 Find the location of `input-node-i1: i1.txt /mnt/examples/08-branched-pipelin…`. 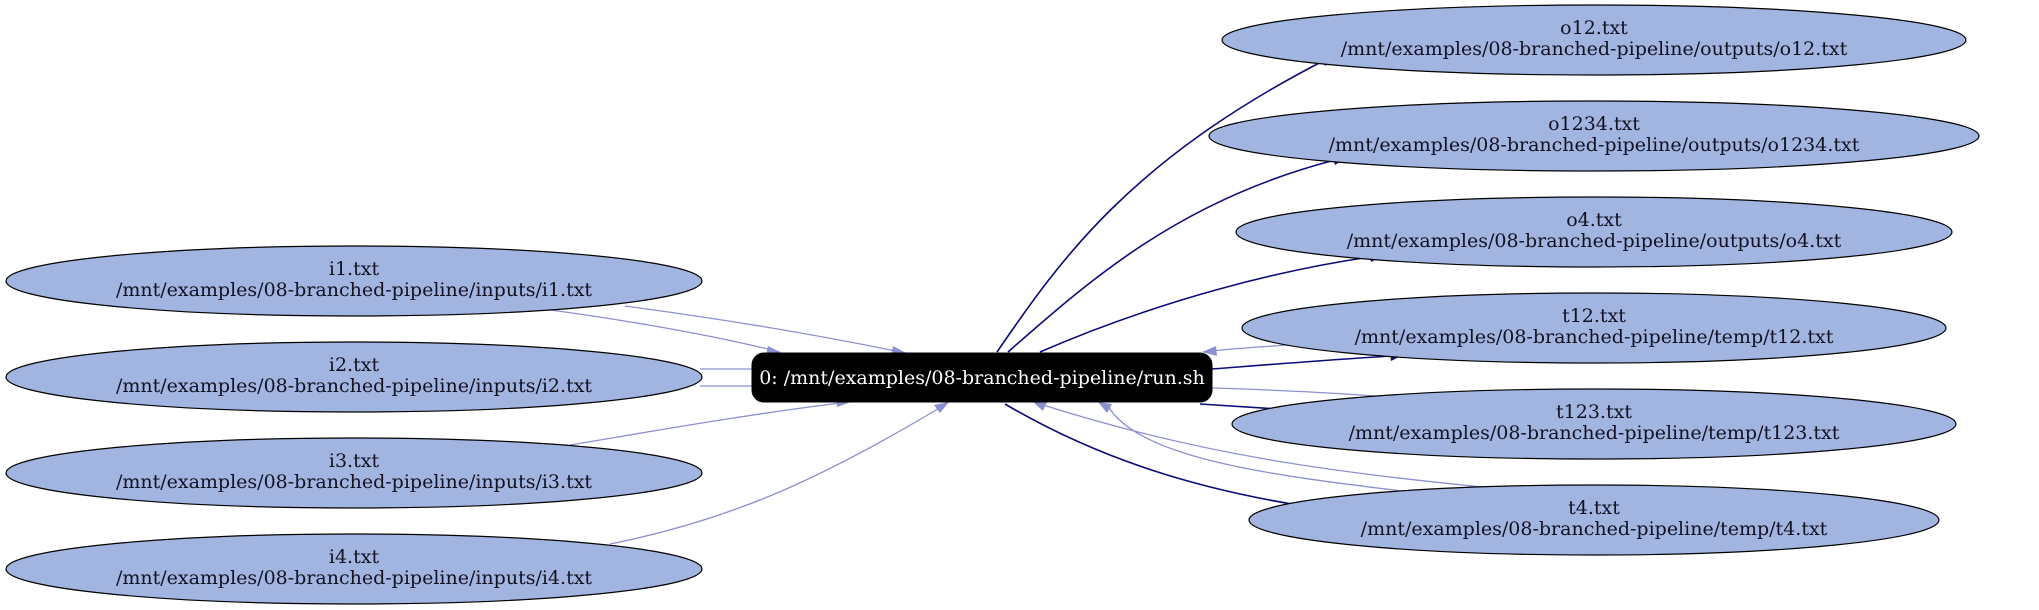

input-node-i1: i1.txt /mnt/examples/08-branched-pipelin… is located at coordinates (354, 281).